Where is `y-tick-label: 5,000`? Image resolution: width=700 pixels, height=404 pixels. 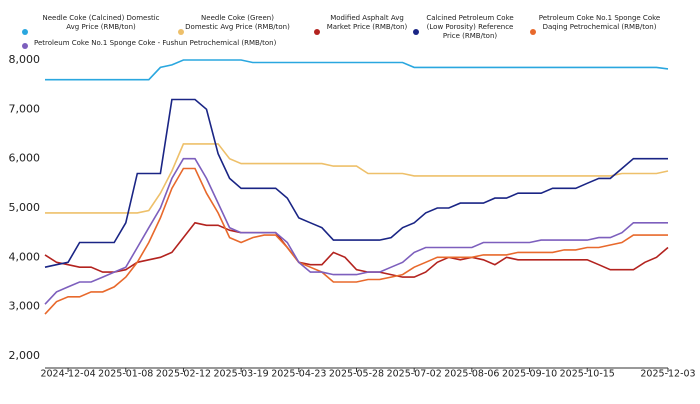 y-tick-label: 5,000 is located at coordinates (25, 207).